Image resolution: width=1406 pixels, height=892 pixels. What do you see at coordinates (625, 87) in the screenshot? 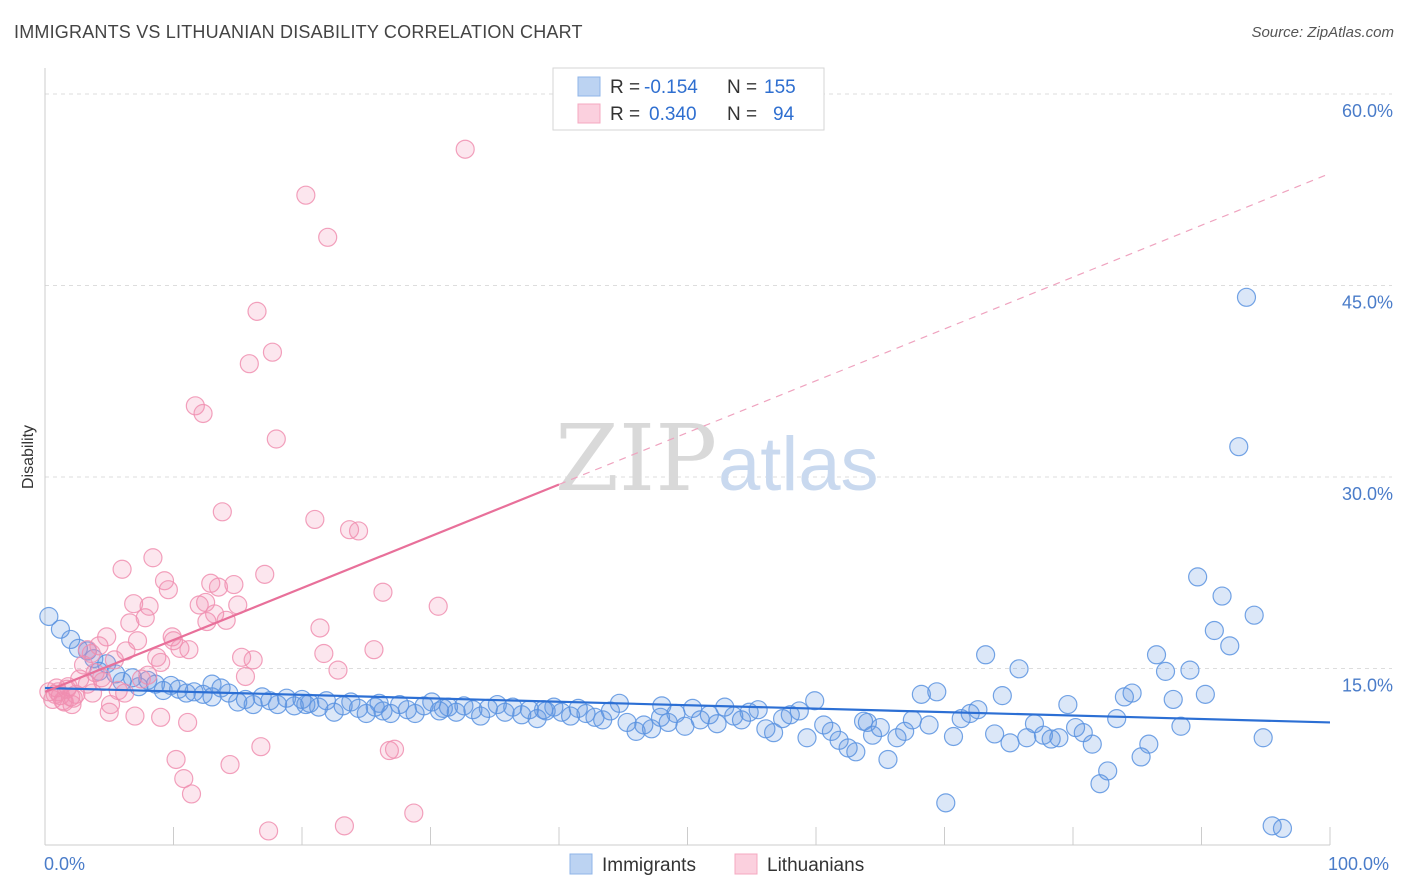
I see `legend-r-label-immigrants: R =` at bounding box center [625, 87].